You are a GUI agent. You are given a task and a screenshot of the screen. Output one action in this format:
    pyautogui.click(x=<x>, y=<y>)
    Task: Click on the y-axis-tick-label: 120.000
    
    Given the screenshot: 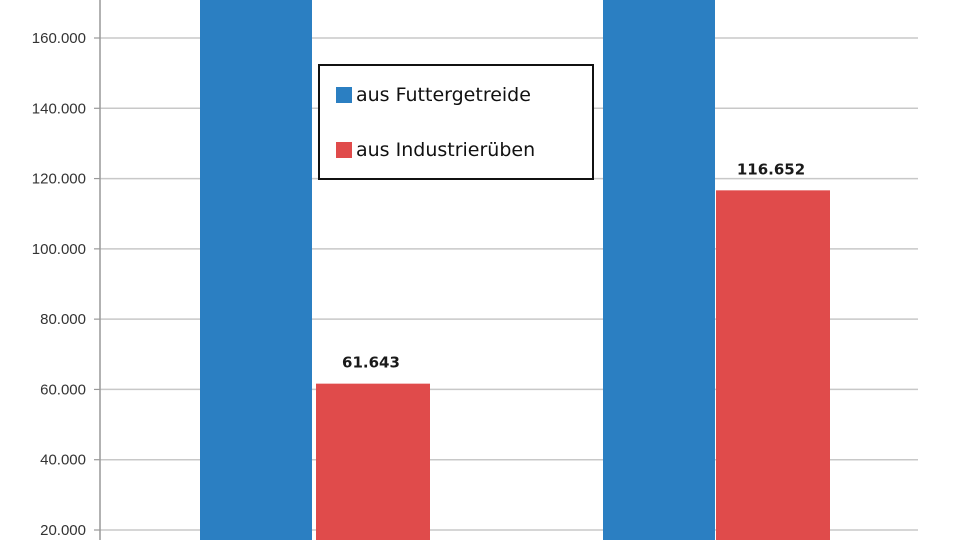 What is the action you would take?
    pyautogui.click(x=59, y=179)
    